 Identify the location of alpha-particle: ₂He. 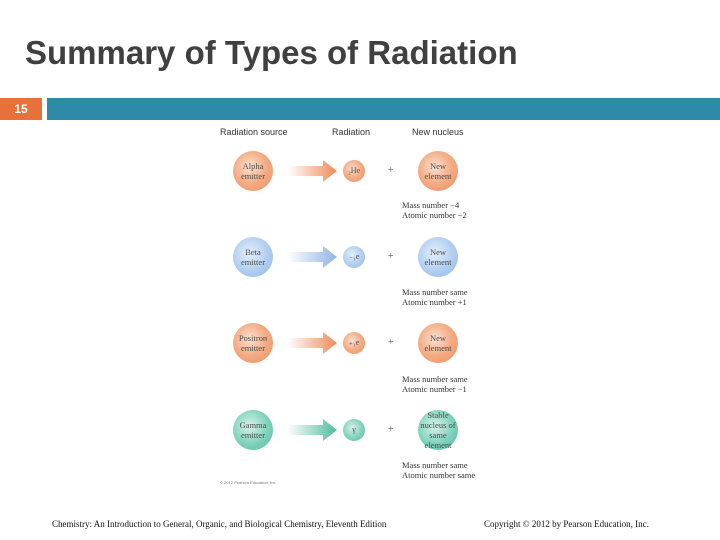
(354, 171).